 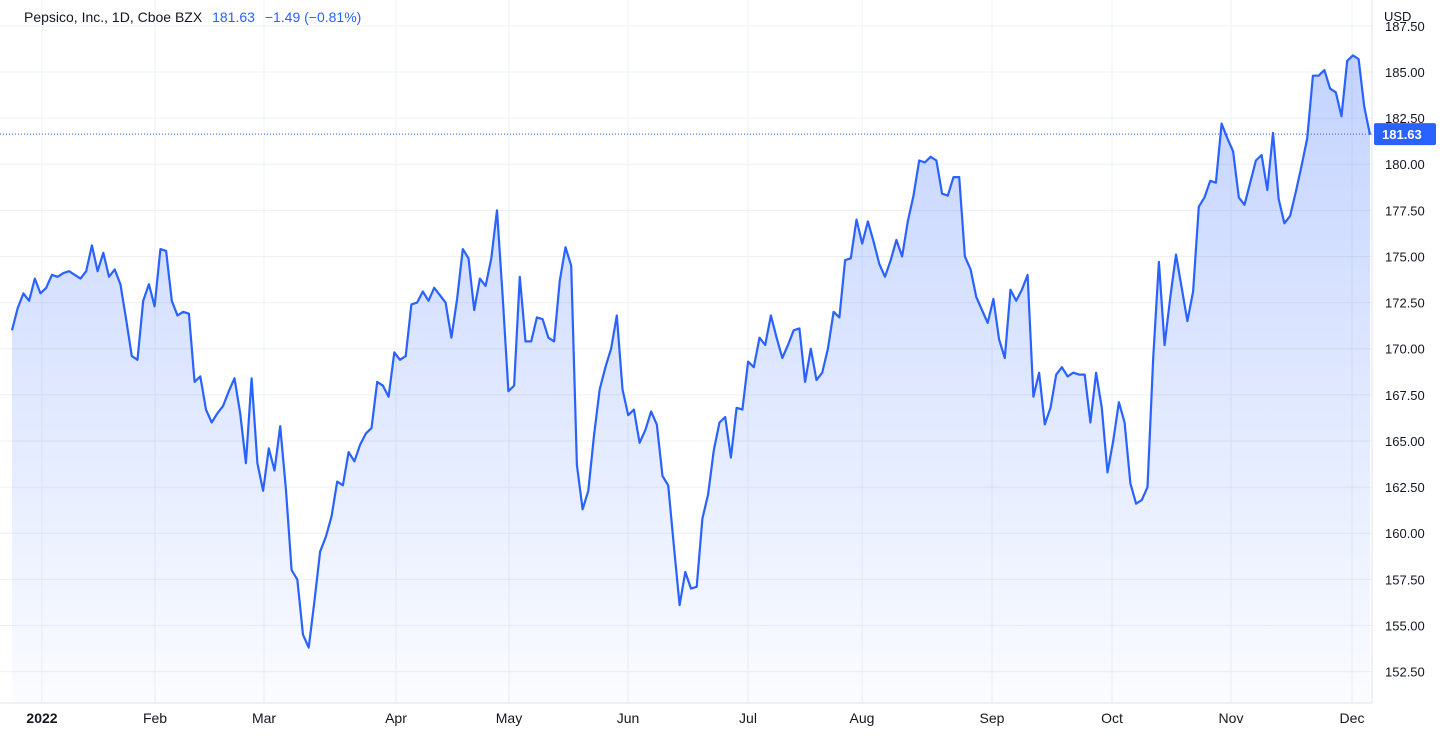 What do you see at coordinates (1405, 210) in the screenshot?
I see `y-tick-label: 177.50` at bounding box center [1405, 210].